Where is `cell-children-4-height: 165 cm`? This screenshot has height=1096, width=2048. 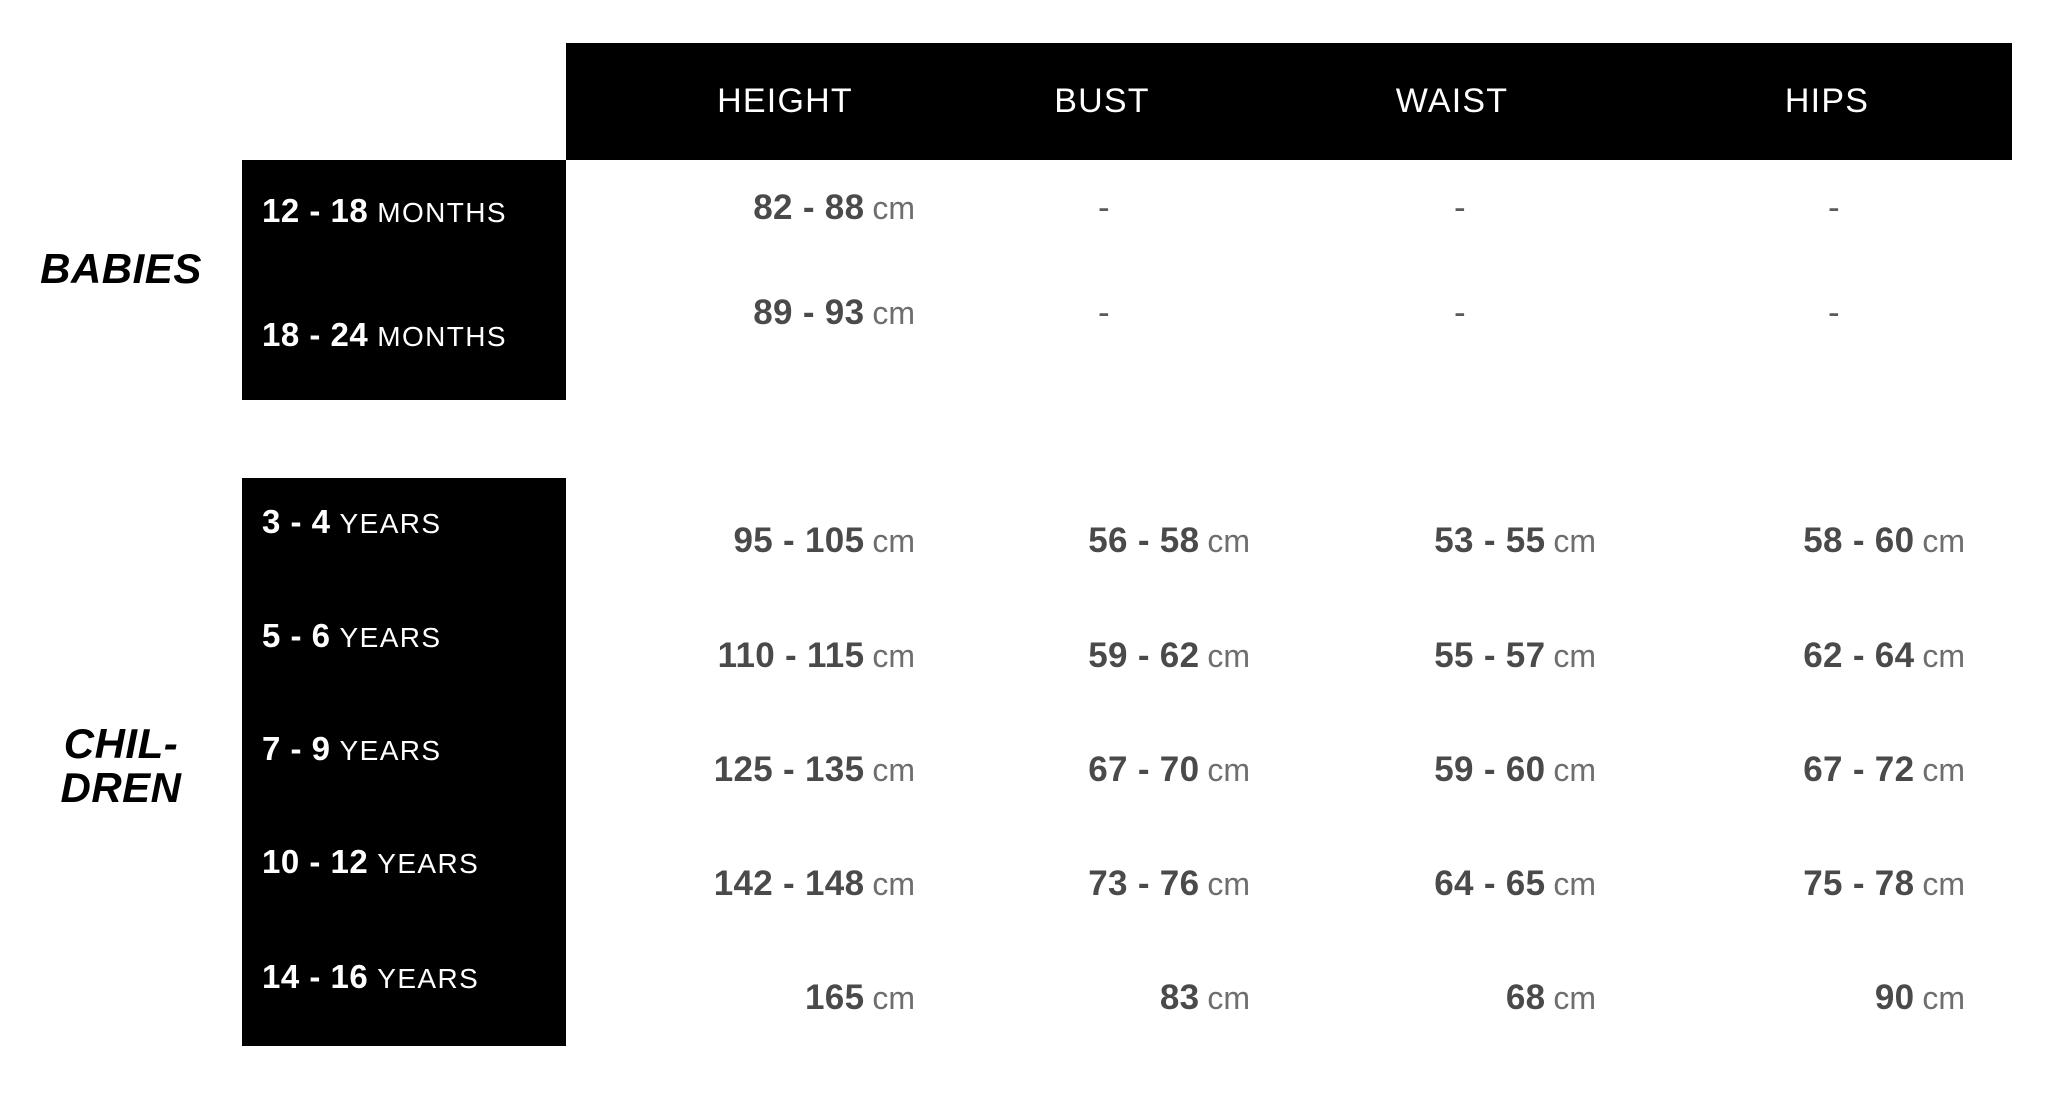 cell-children-4-height: 165 cm is located at coordinates (762, 997).